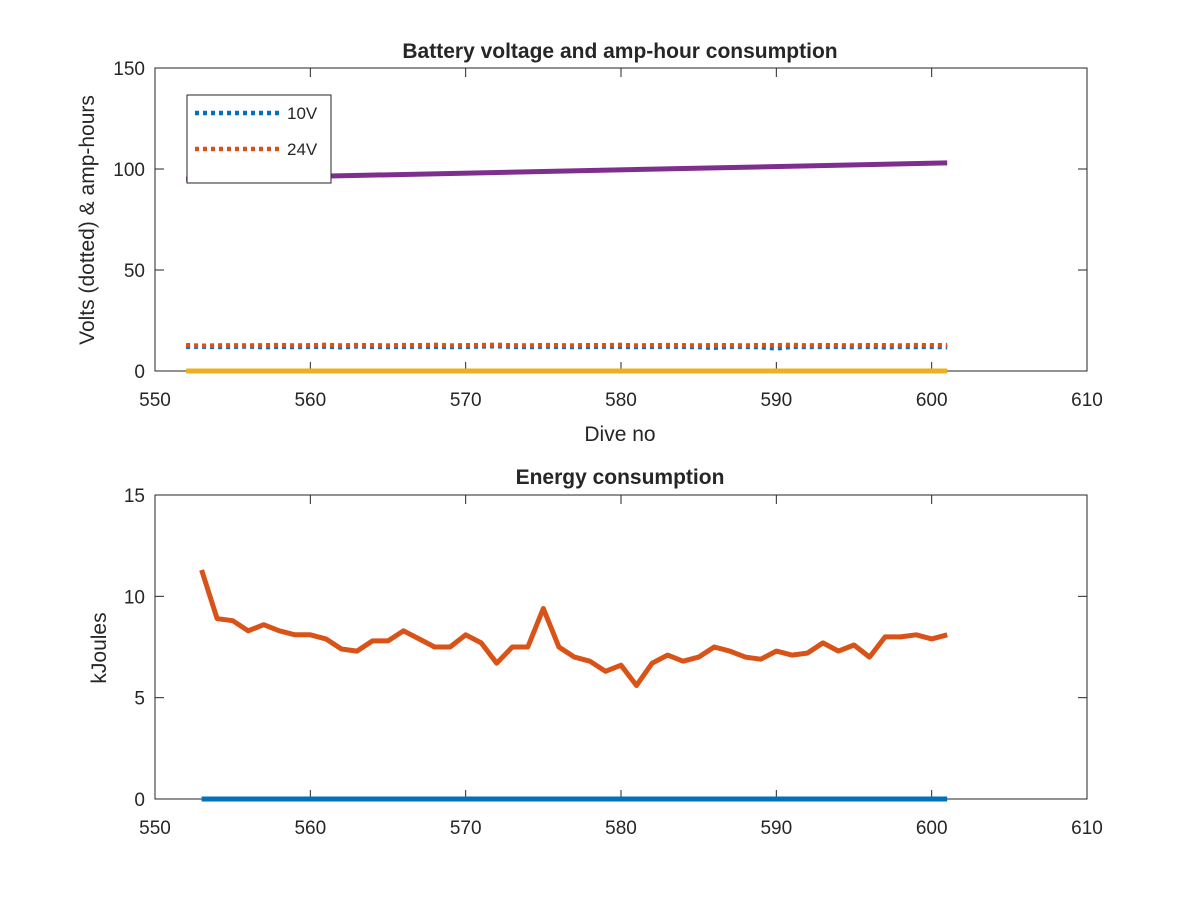 The height and width of the screenshot is (900, 1200). What do you see at coordinates (776, 400) in the screenshot?
I see `battery-chart-x-tick-label: 590` at bounding box center [776, 400].